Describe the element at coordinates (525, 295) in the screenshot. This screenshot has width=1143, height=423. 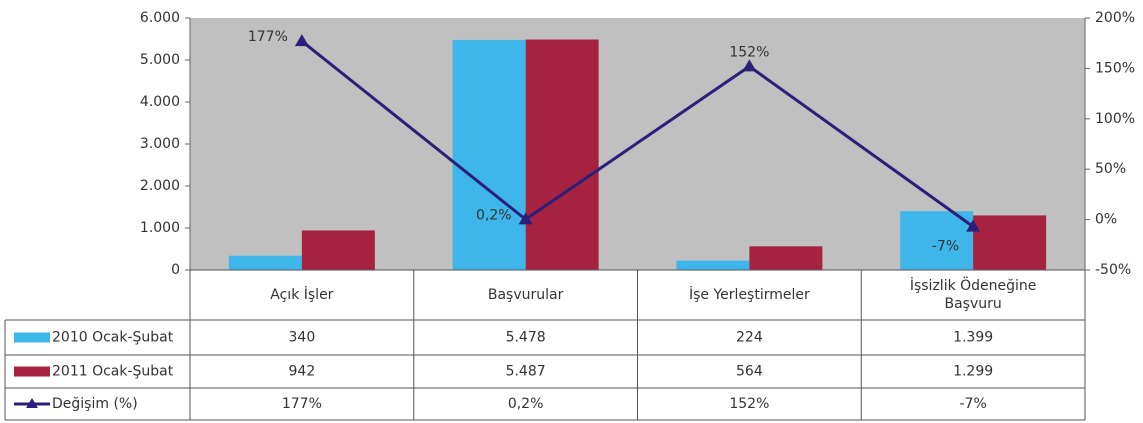
I see `x-tick-label: Başvurular` at that location.